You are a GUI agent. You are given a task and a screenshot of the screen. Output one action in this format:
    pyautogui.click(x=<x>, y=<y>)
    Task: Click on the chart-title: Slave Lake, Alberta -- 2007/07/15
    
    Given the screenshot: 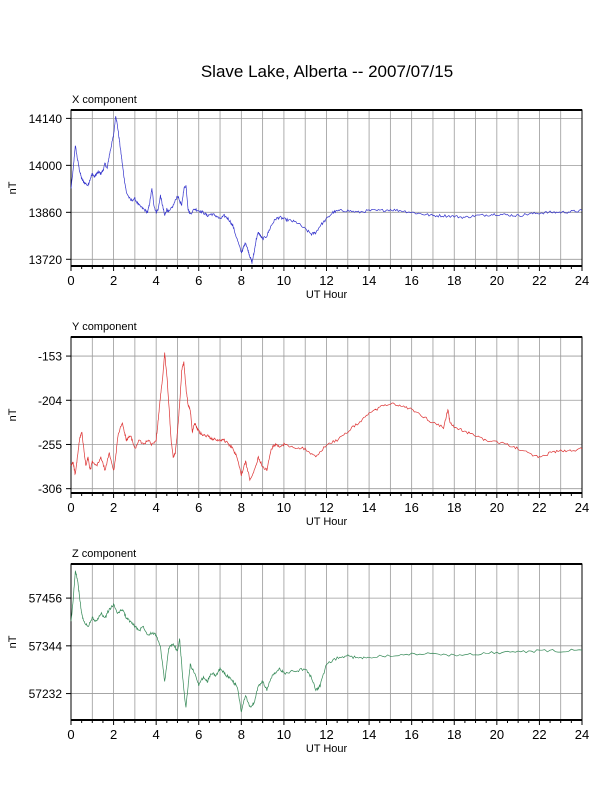 What is the action you would take?
    pyautogui.click(x=327, y=71)
    